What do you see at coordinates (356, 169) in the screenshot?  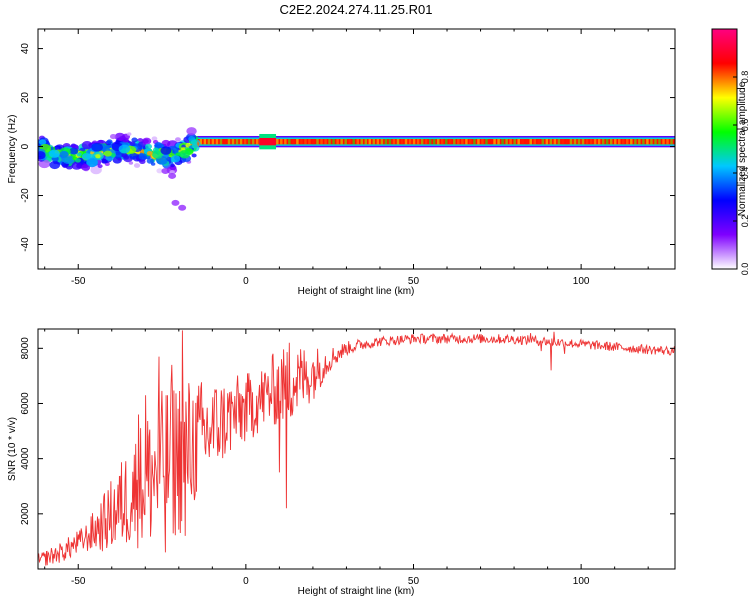 I see `heatmap-cells` at bounding box center [356, 169].